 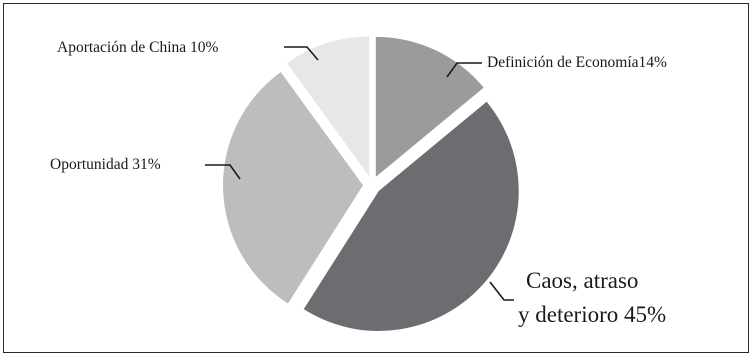 I want to click on leader-oportunidad, so click(x=223, y=172).